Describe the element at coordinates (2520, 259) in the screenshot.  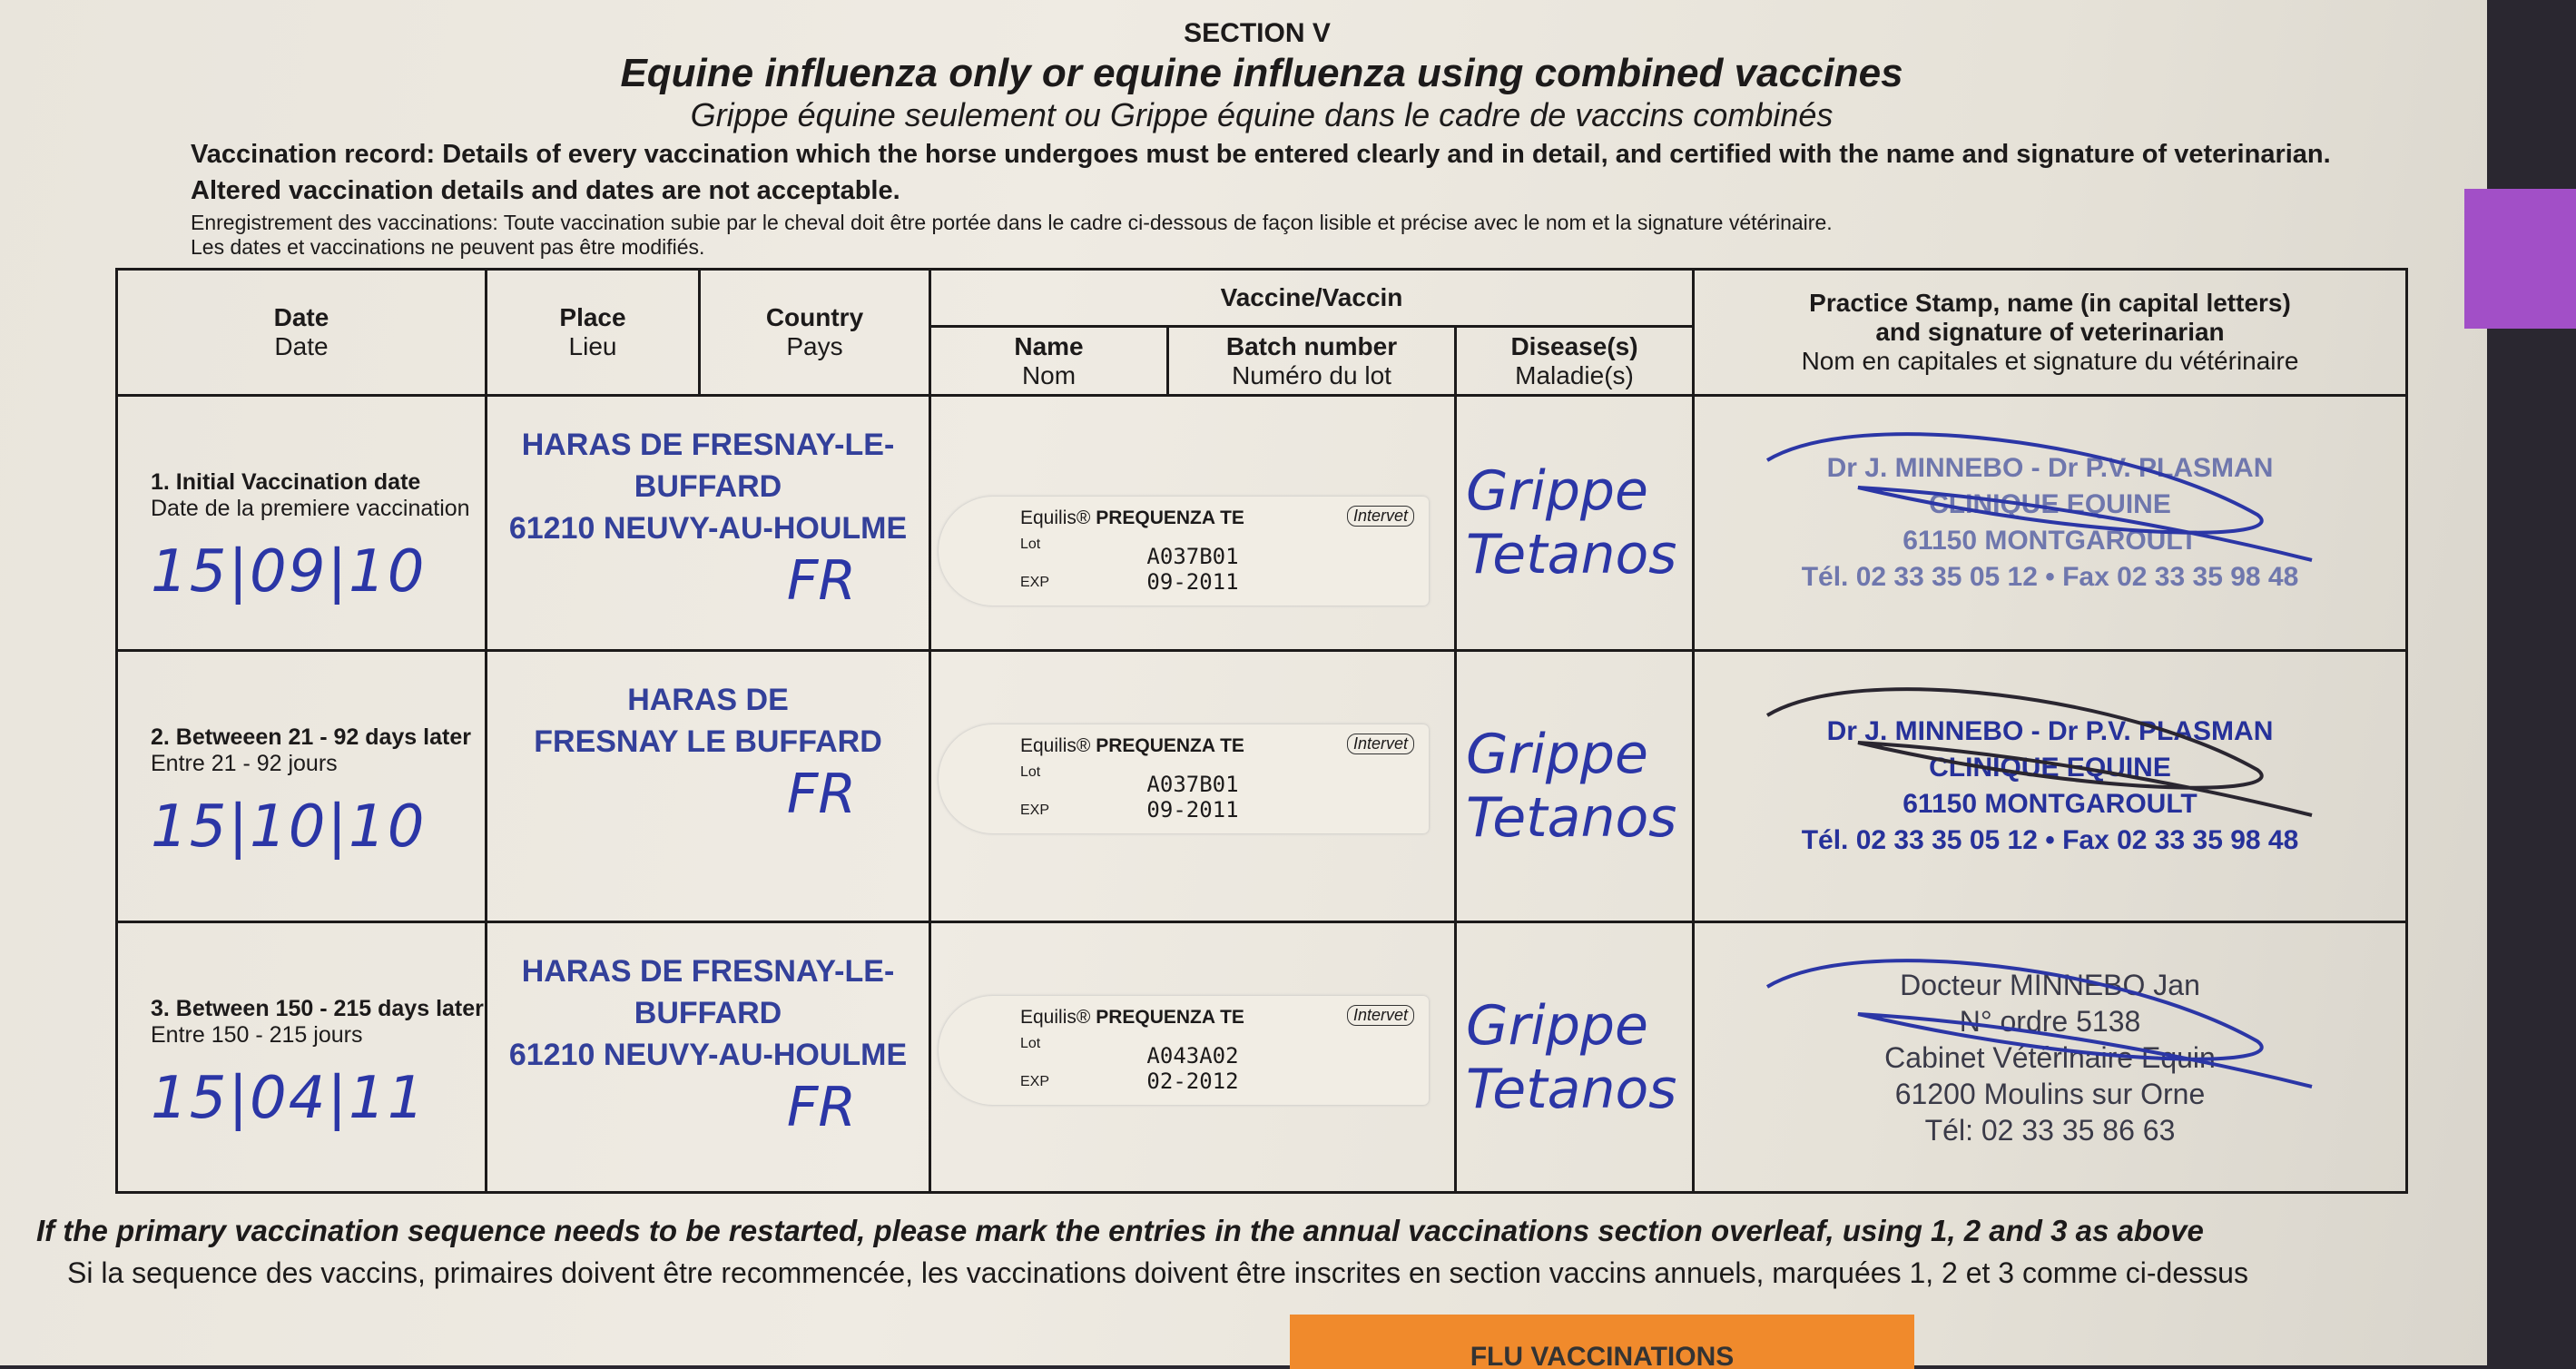
I see `purple-tab` at that location.